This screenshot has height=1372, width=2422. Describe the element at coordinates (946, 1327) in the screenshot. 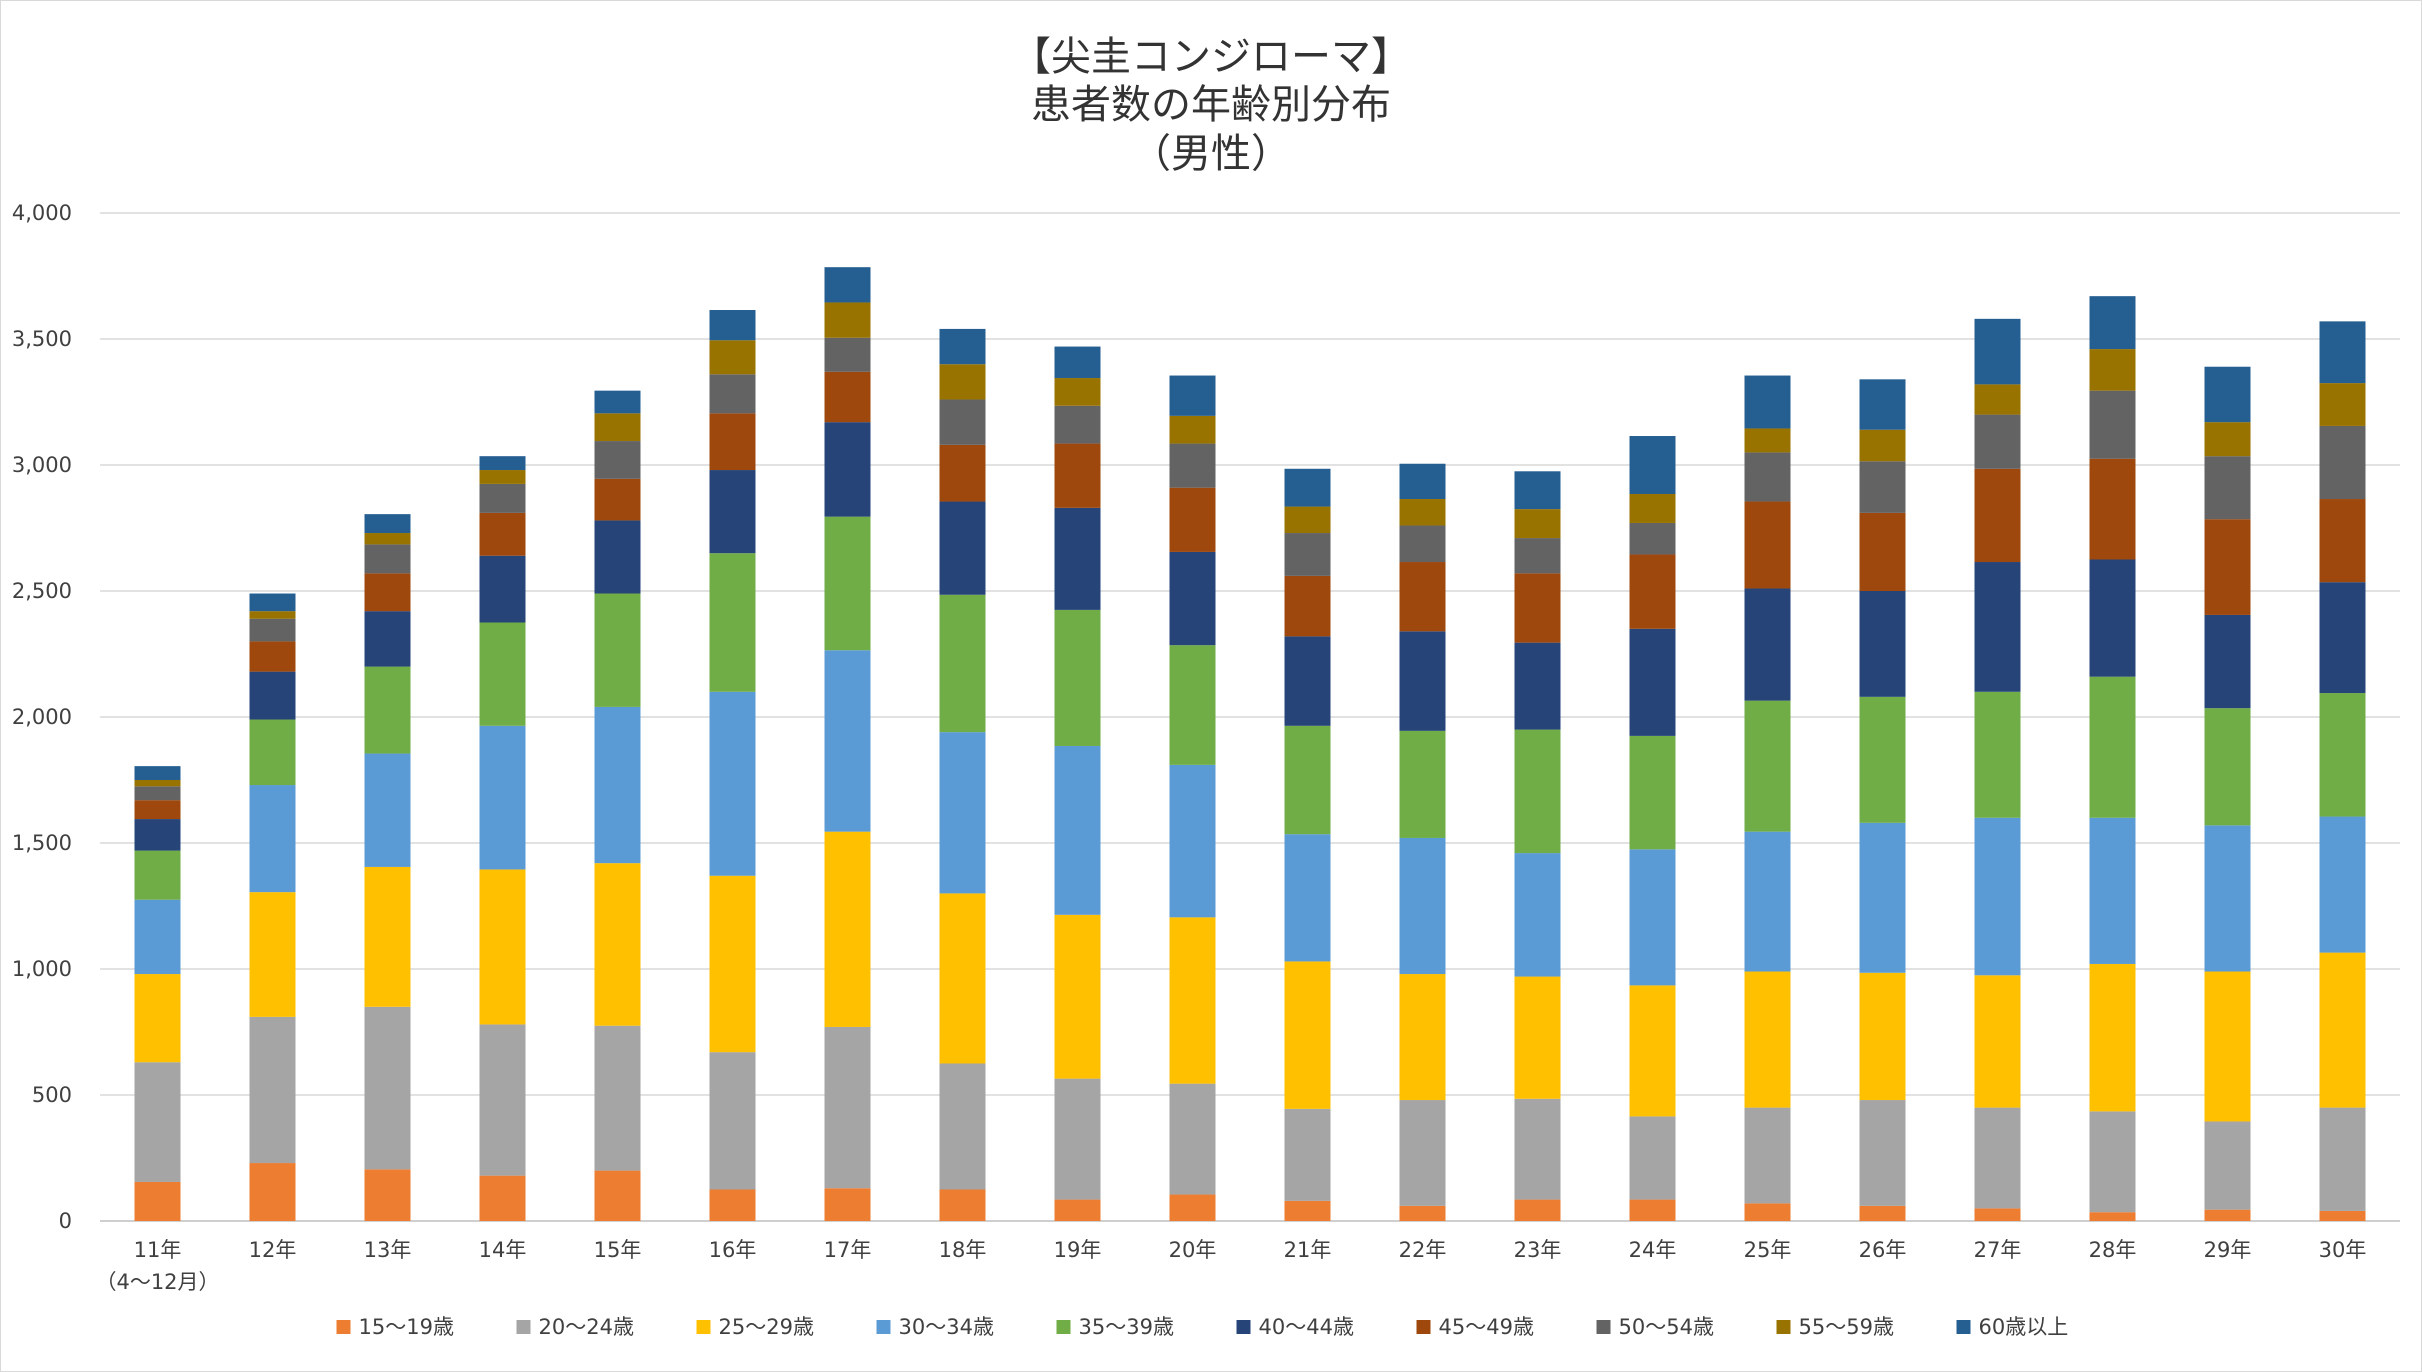

I see `legend-label: 30～34歳` at that location.